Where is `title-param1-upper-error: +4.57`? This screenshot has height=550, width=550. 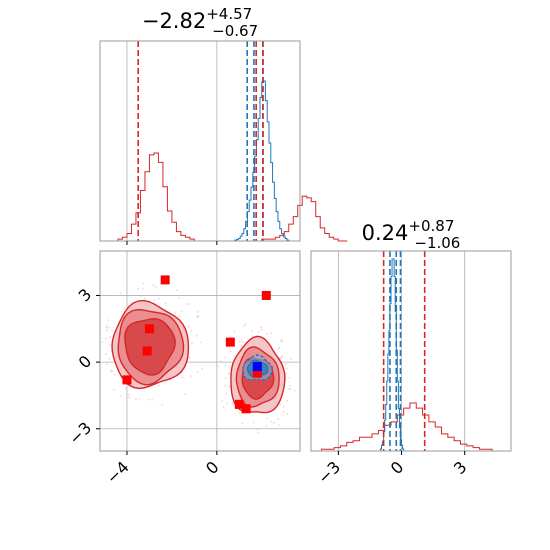 title-param1-upper-error: +4.57 is located at coordinates (229, 14).